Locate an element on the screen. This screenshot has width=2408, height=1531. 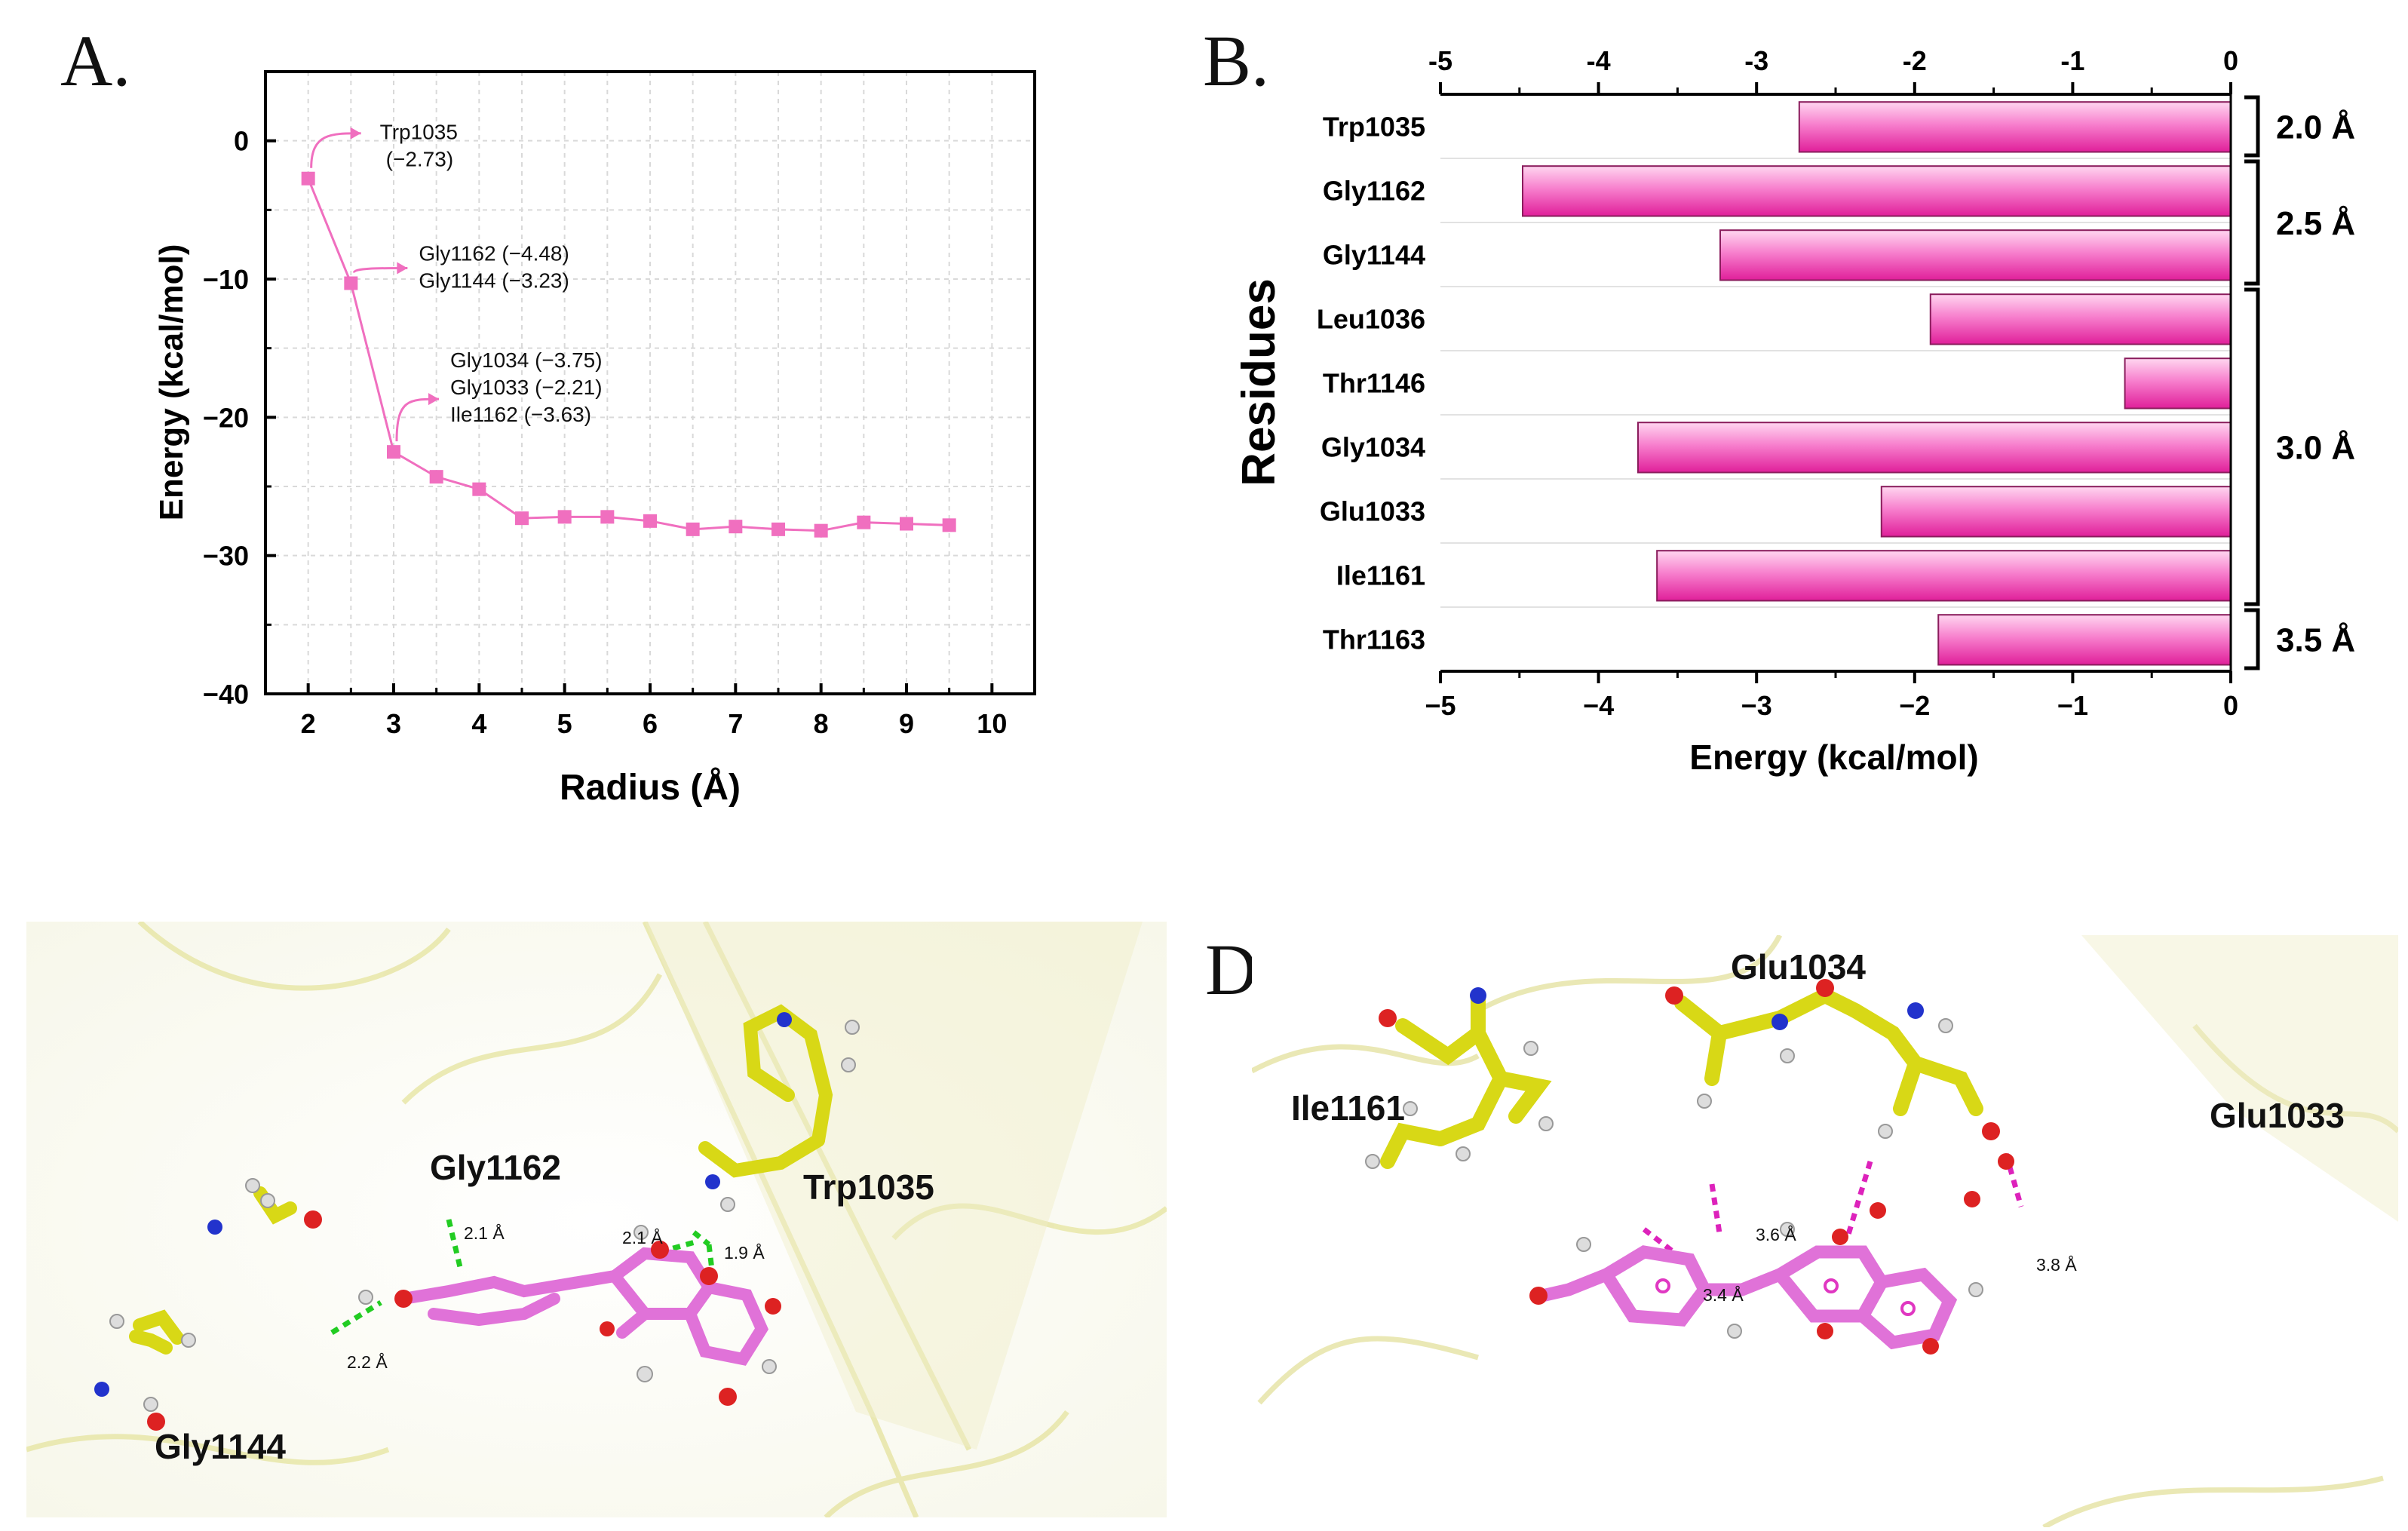
y-axis-label: Energy (kcal/mol) is located at coordinates (171, 382).